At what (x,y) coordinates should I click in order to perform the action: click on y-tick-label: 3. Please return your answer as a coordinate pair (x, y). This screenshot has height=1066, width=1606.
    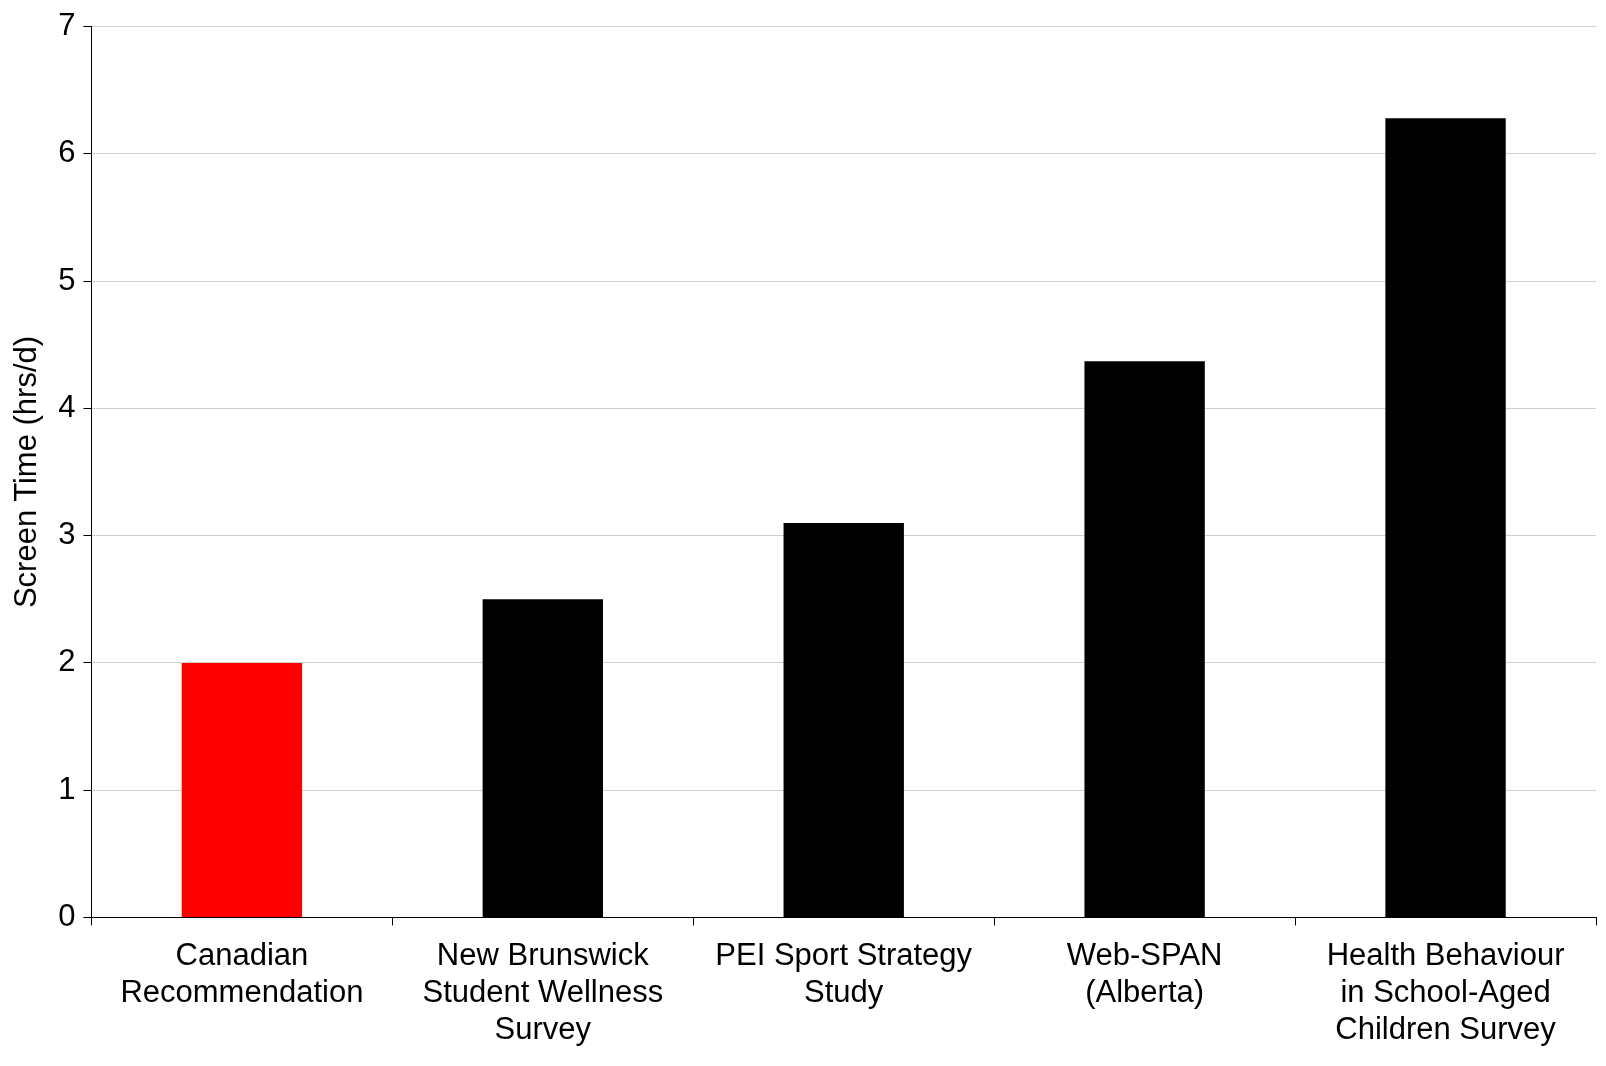
    Looking at the image, I should click on (67, 534).